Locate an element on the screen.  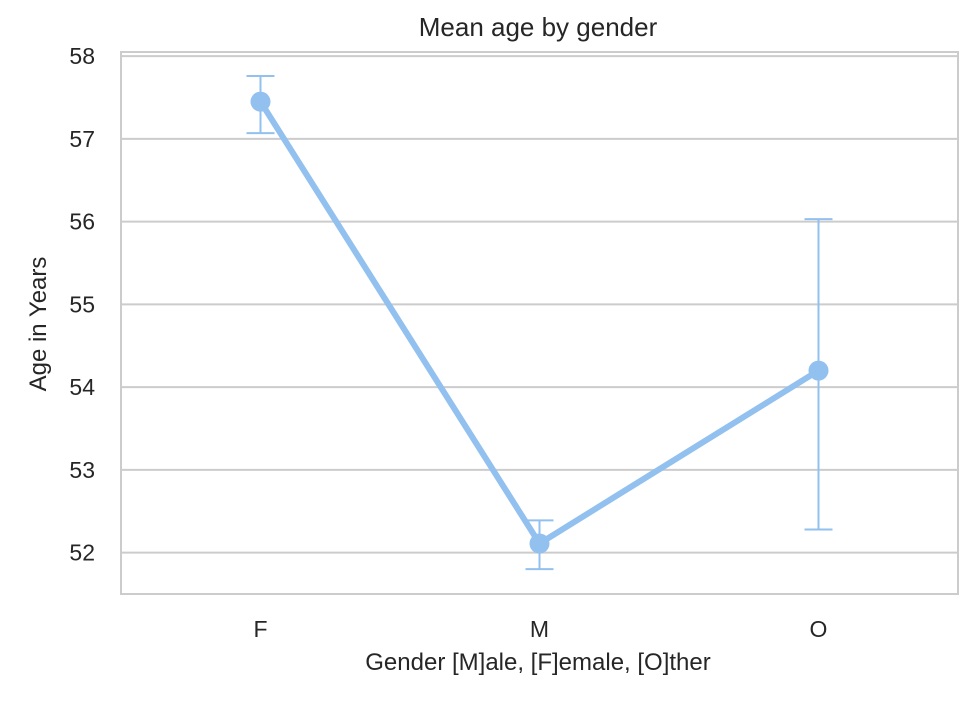
data-point-M is located at coordinates (539, 543).